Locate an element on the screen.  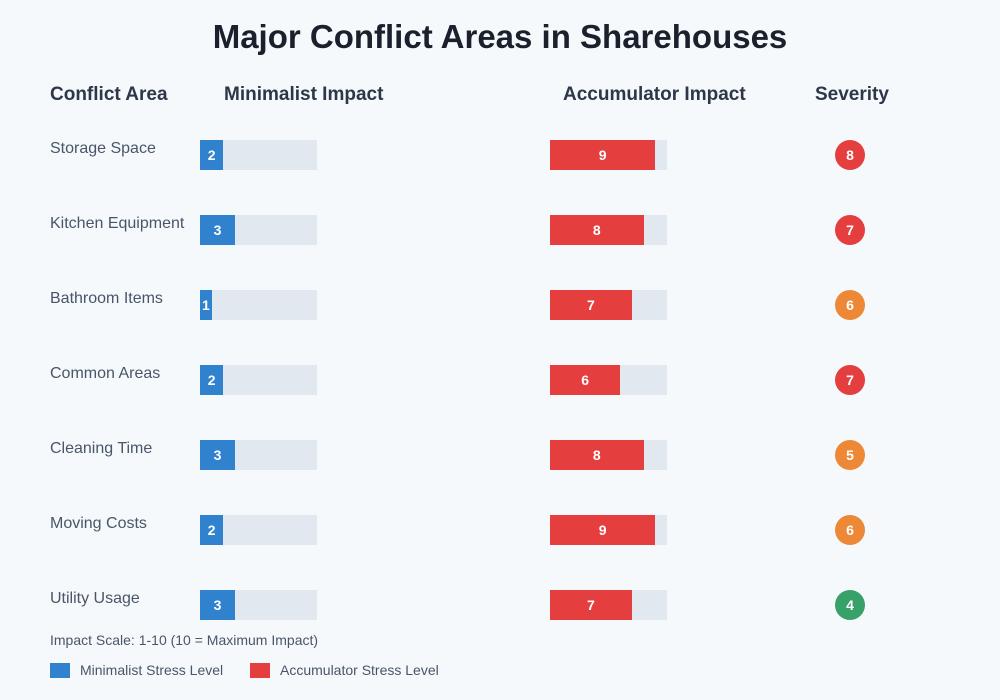
severity-badge: 8 is located at coordinates (850, 155).